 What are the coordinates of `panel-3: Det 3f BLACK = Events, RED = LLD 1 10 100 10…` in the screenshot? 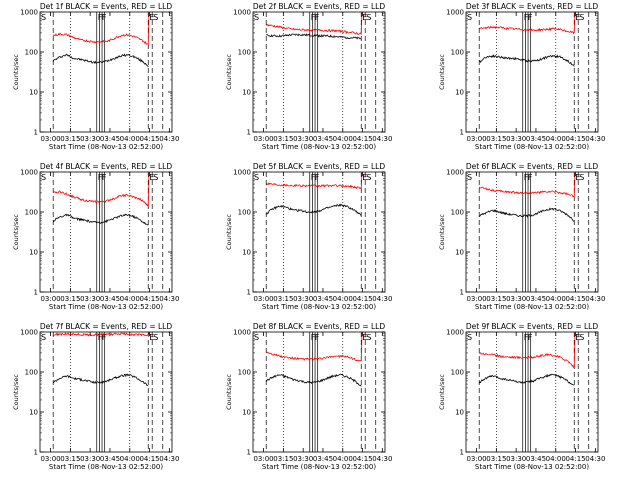 It's located at (521, 76).